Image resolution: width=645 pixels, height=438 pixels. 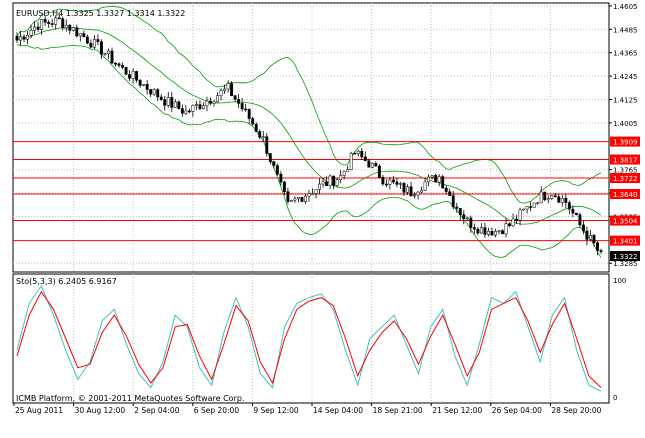 I want to click on y-tick-label: 1.4365, so click(x=625, y=54).